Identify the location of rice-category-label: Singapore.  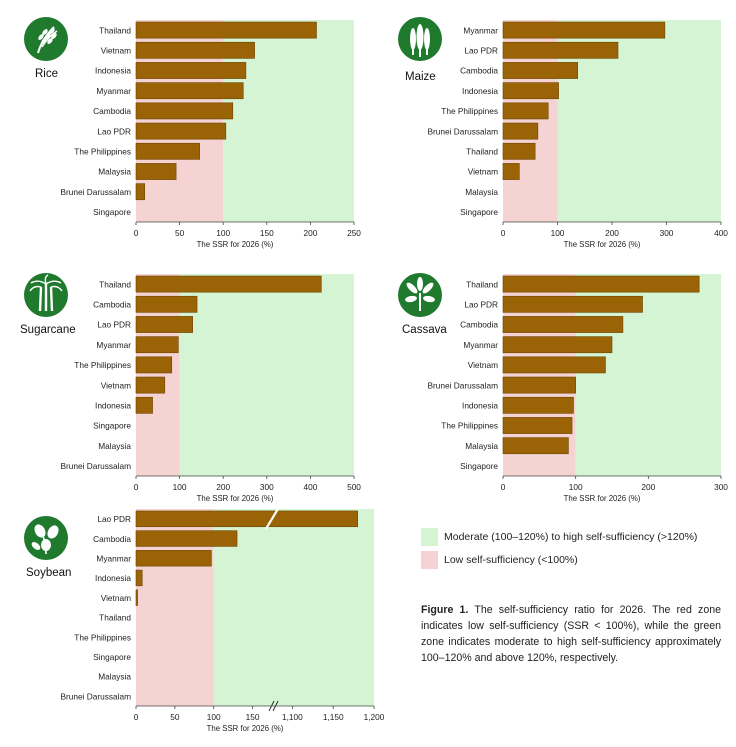
(112, 212).